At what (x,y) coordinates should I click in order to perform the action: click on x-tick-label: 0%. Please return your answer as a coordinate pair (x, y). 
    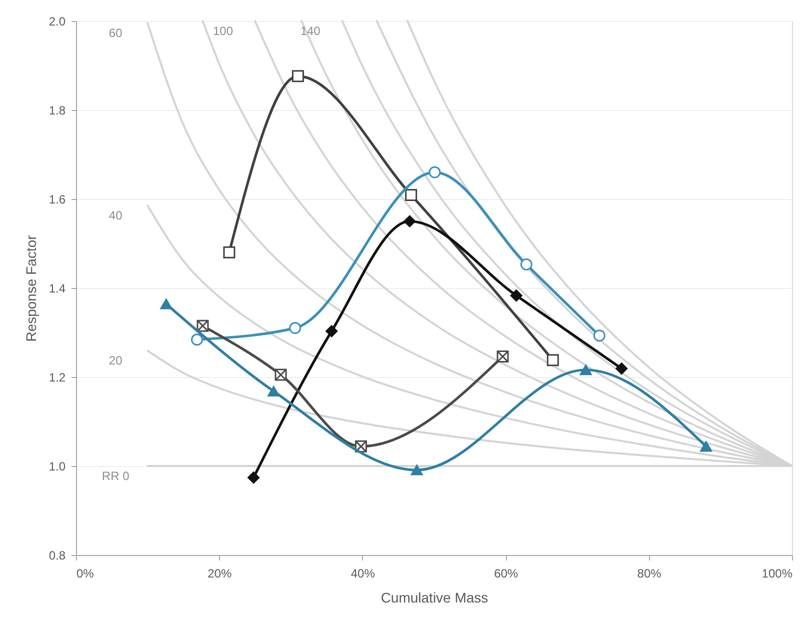
    Looking at the image, I should click on (85, 573).